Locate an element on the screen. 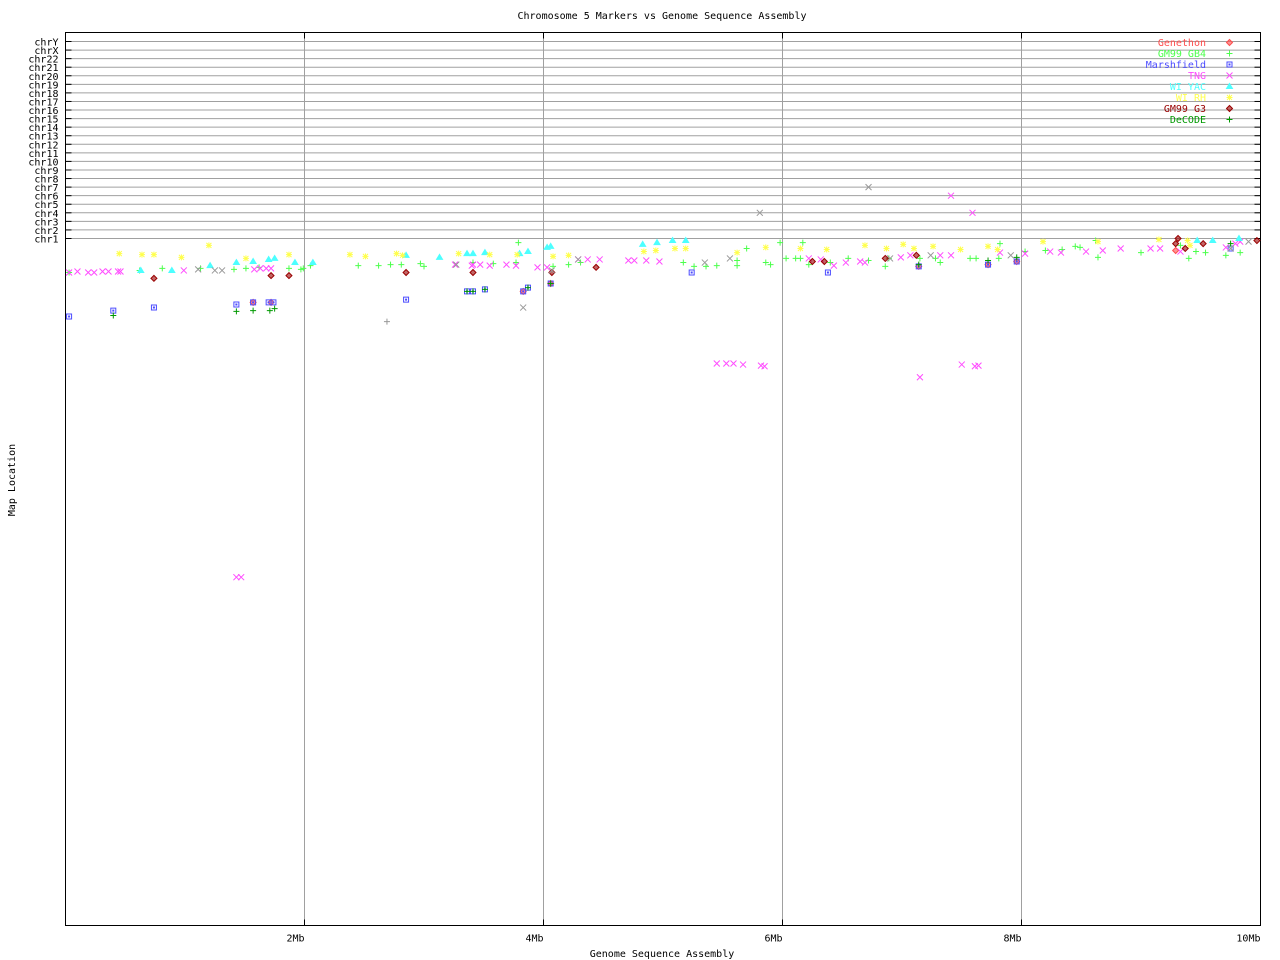 Image resolution: width=1280 pixels, height=960 pixels. legend-label: TNG is located at coordinates (1197, 76).